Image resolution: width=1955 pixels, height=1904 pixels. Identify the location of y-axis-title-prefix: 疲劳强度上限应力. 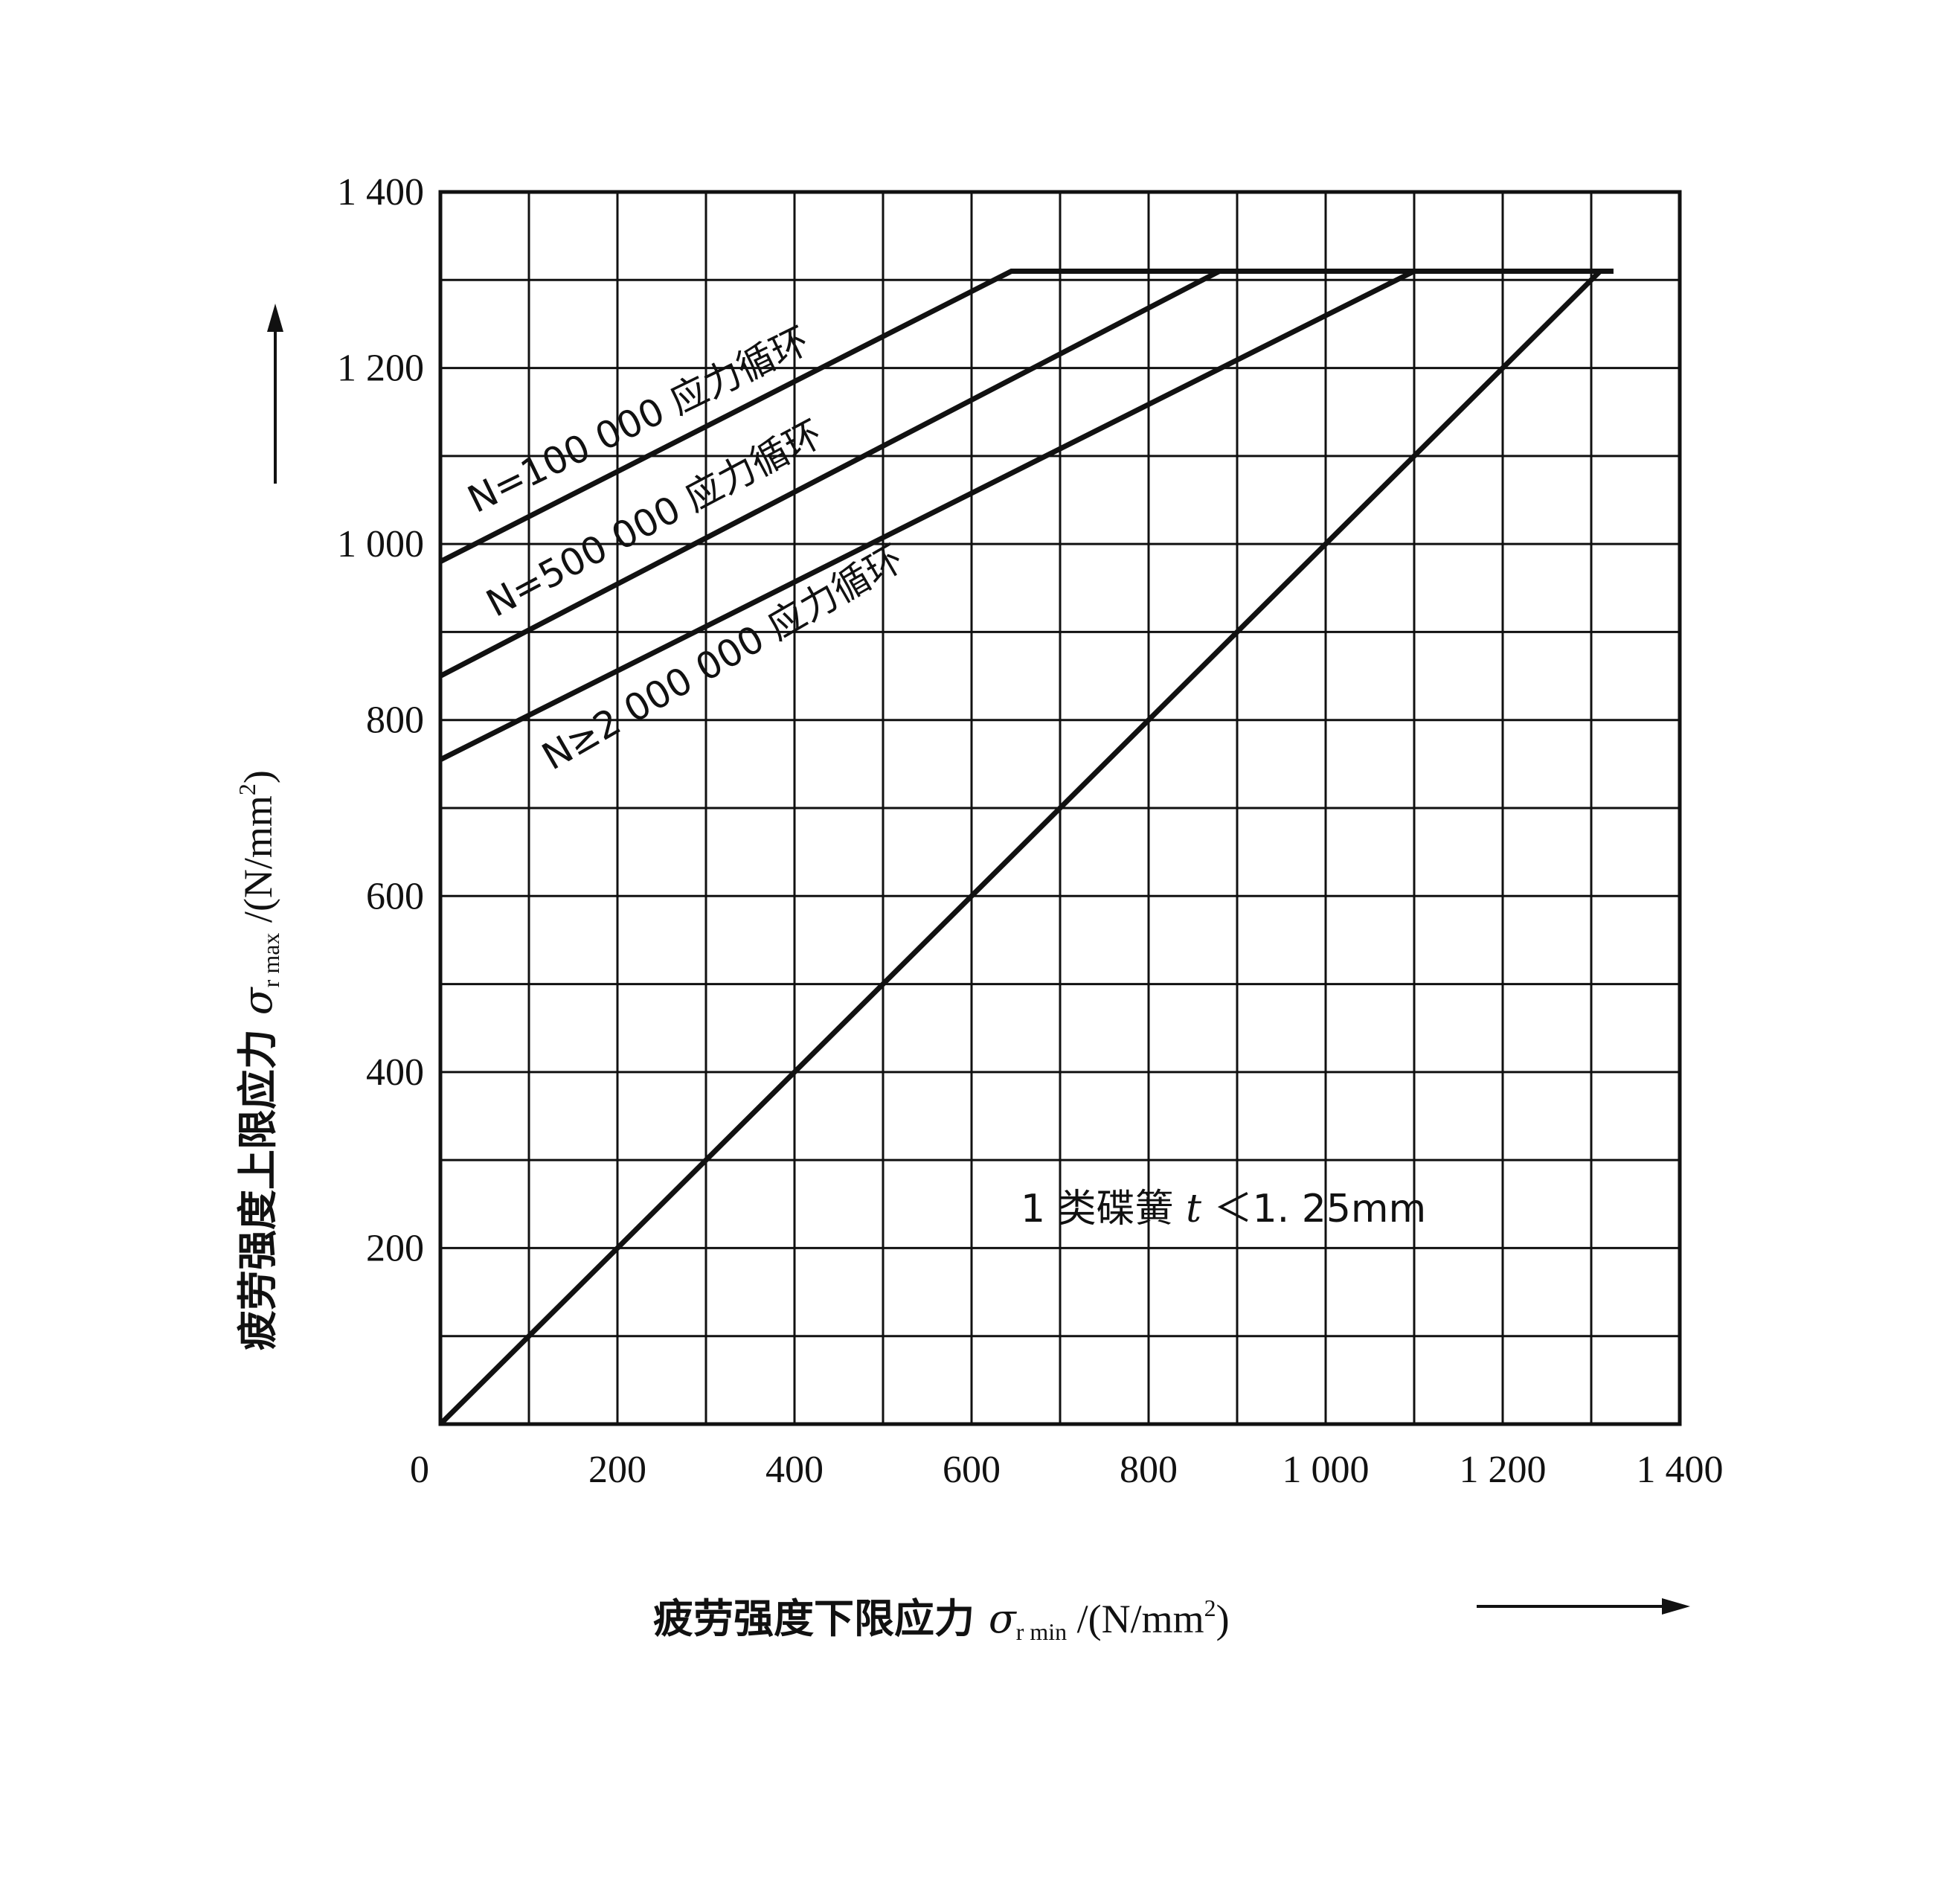
(257, 1182).